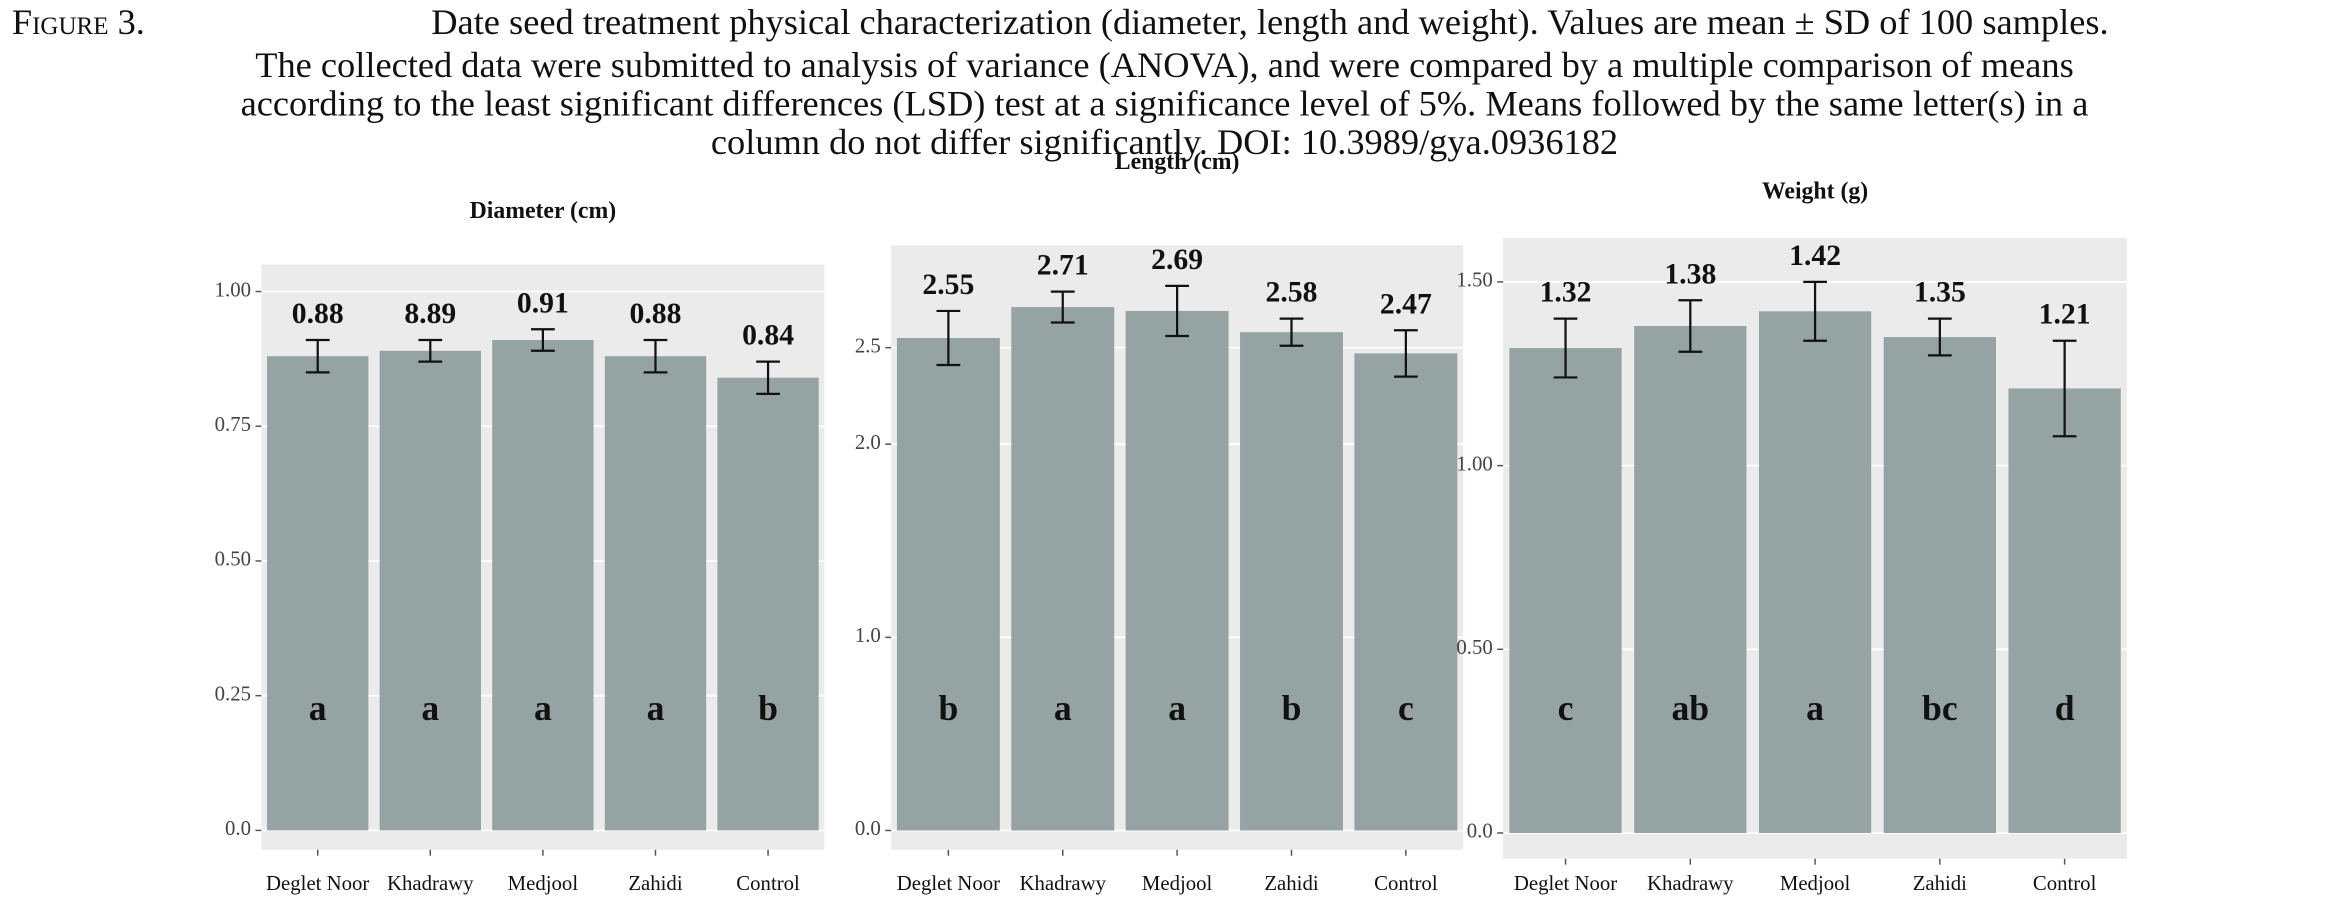 This screenshot has width=2329, height=899. Describe the element at coordinates (1566, 293) in the screenshot. I see `value-label: 1.32` at that location.